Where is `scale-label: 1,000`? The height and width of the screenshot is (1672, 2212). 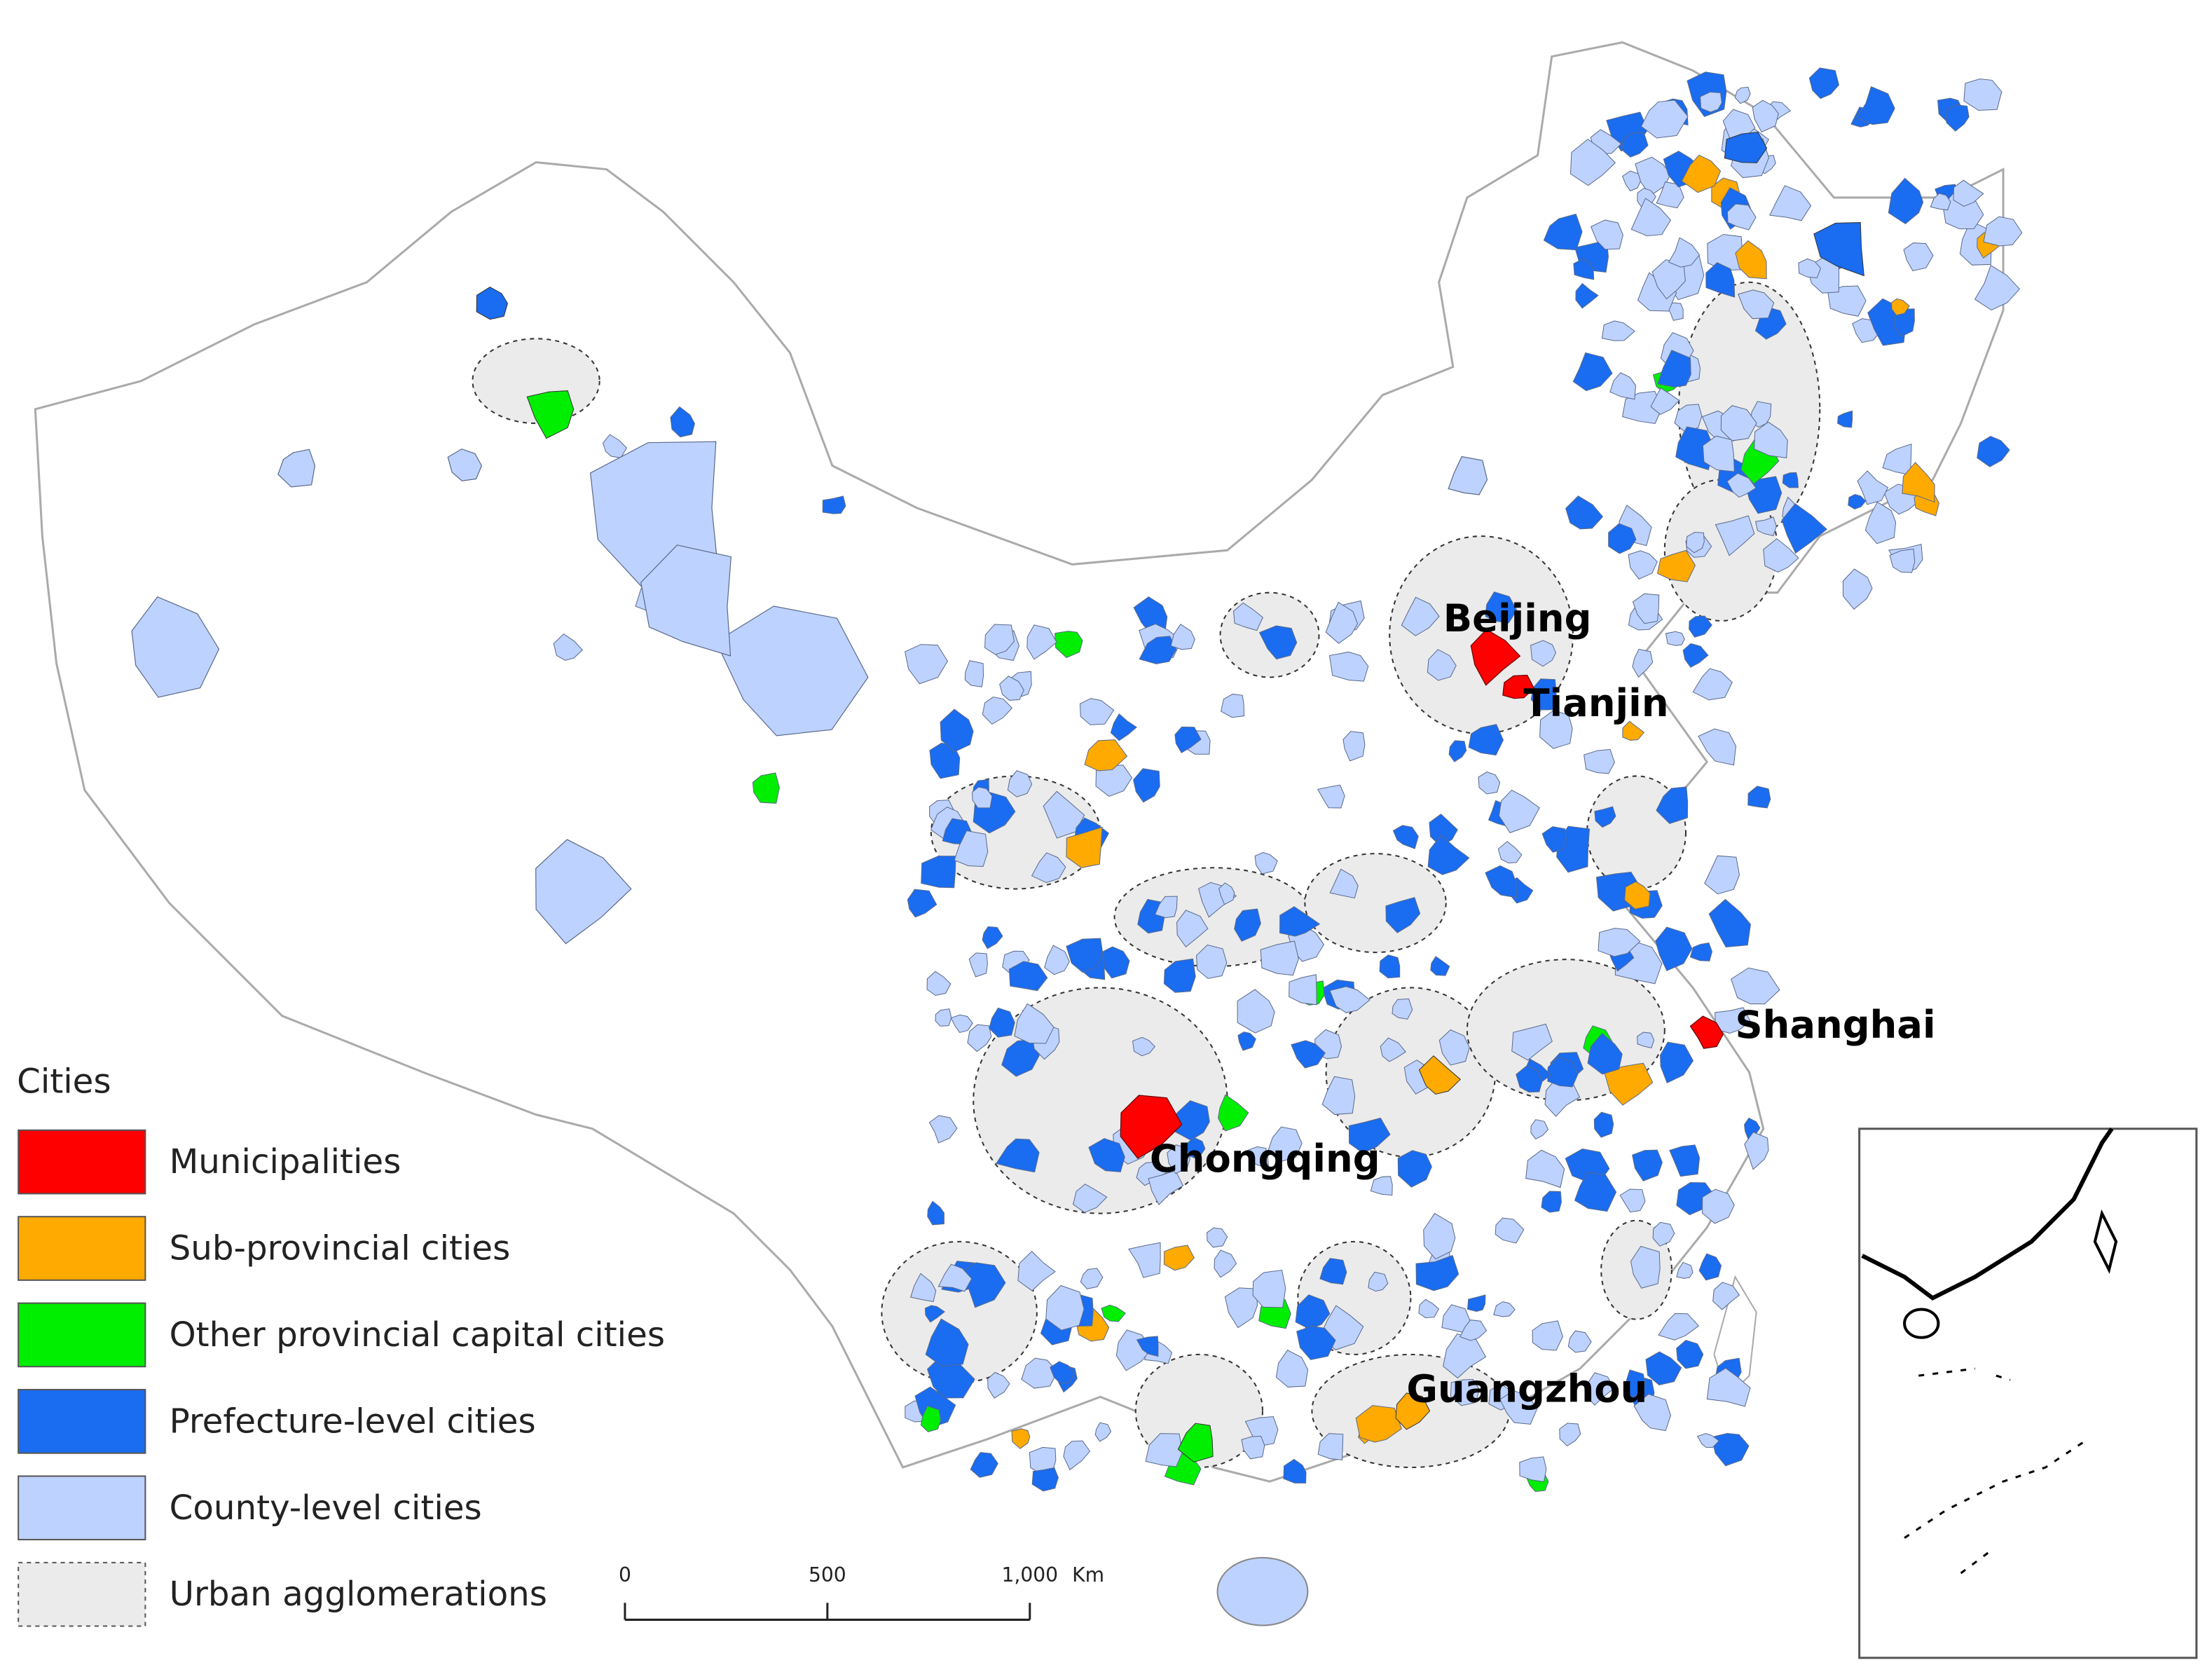
scale-label: 1,000 is located at coordinates (1029, 1575).